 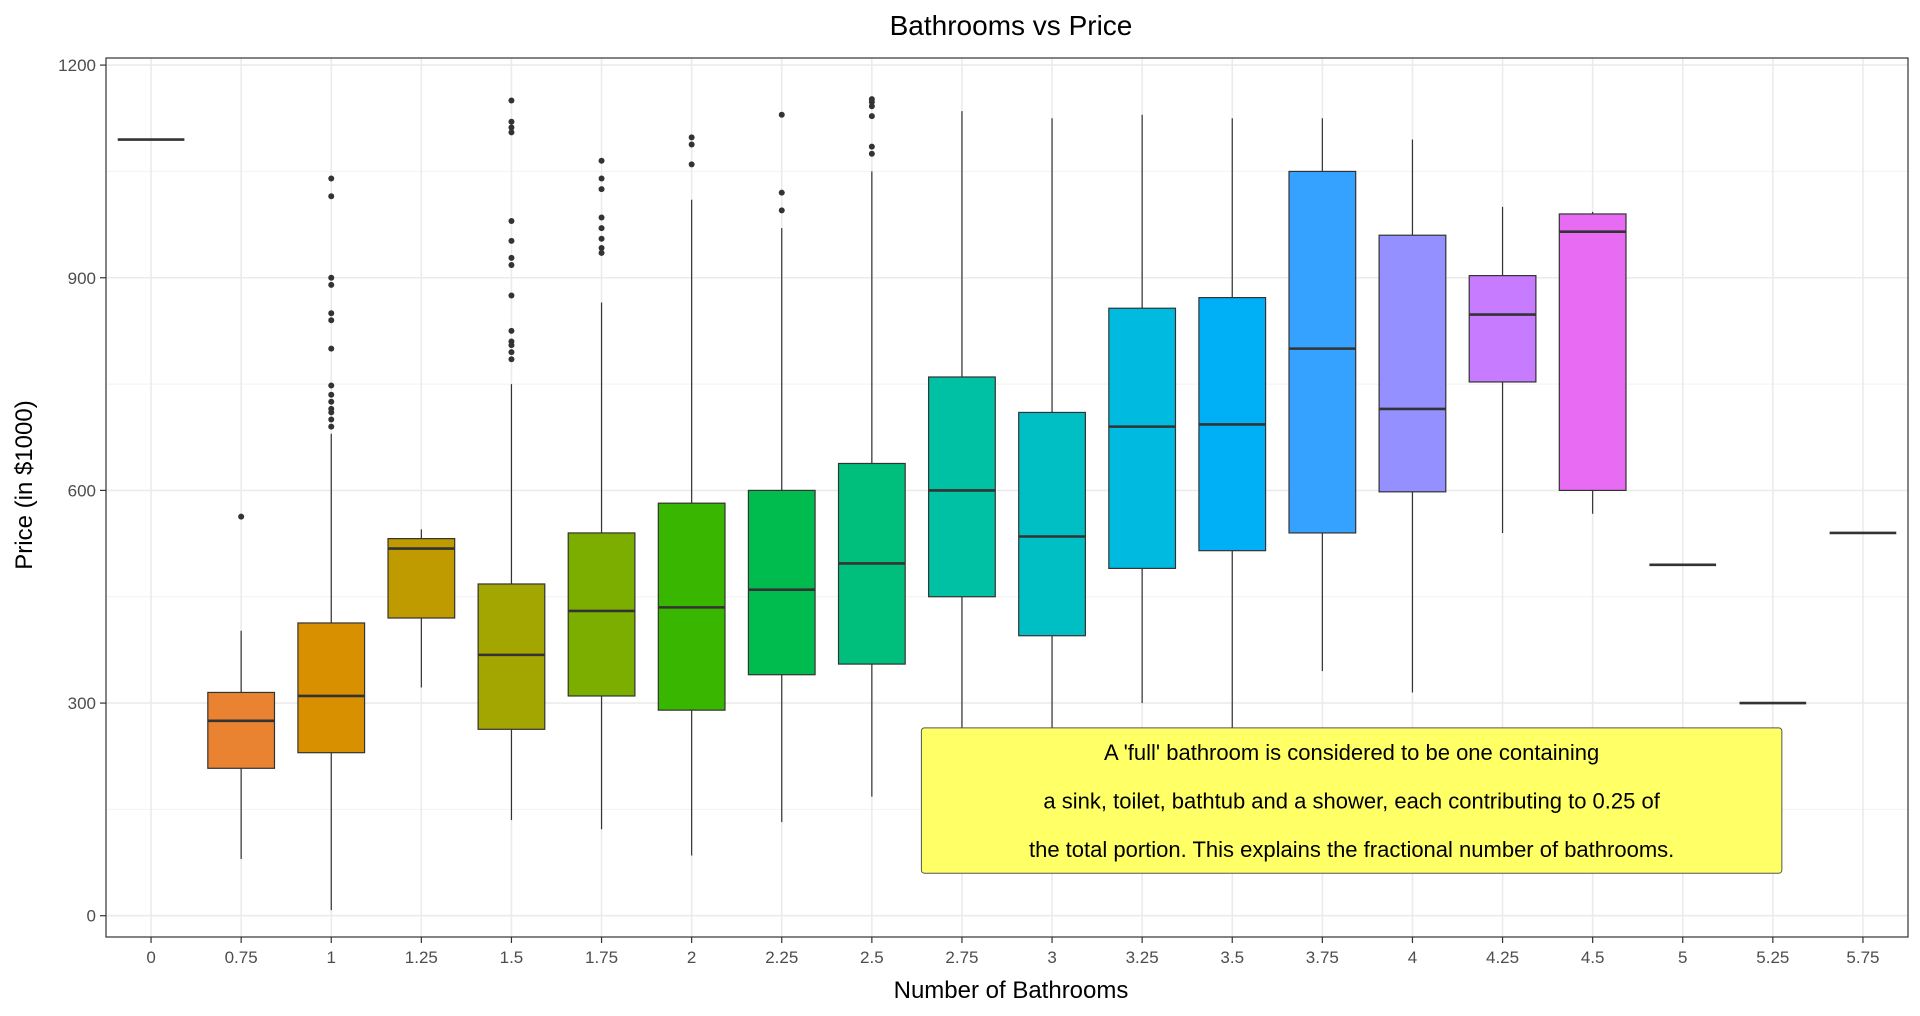 What do you see at coordinates (691, 957) in the screenshot?
I see `x-tick-label: 2` at bounding box center [691, 957].